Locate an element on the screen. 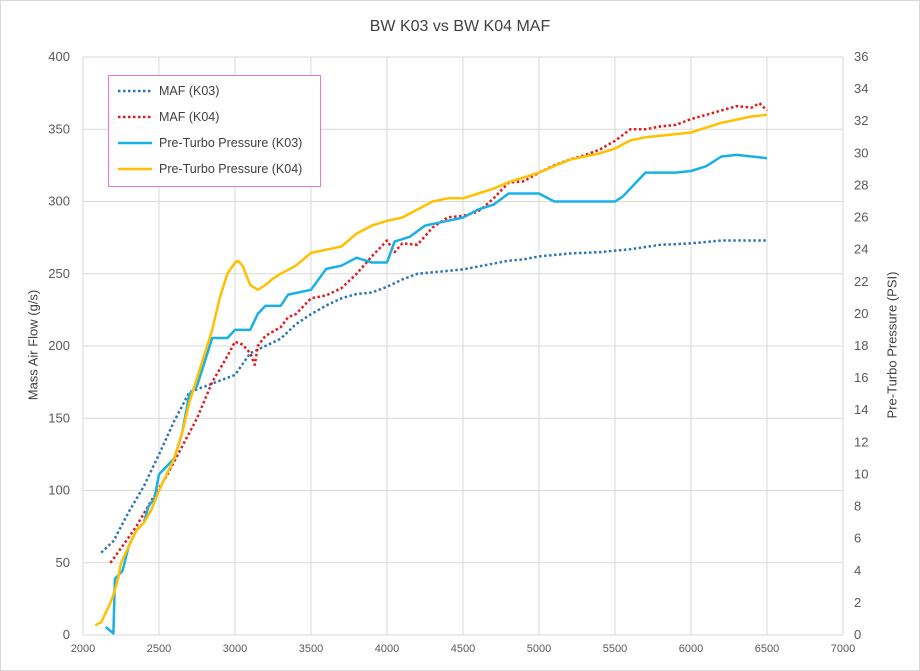 The image size is (920, 671). y-right-tick-label: 26 is located at coordinates (861, 217).